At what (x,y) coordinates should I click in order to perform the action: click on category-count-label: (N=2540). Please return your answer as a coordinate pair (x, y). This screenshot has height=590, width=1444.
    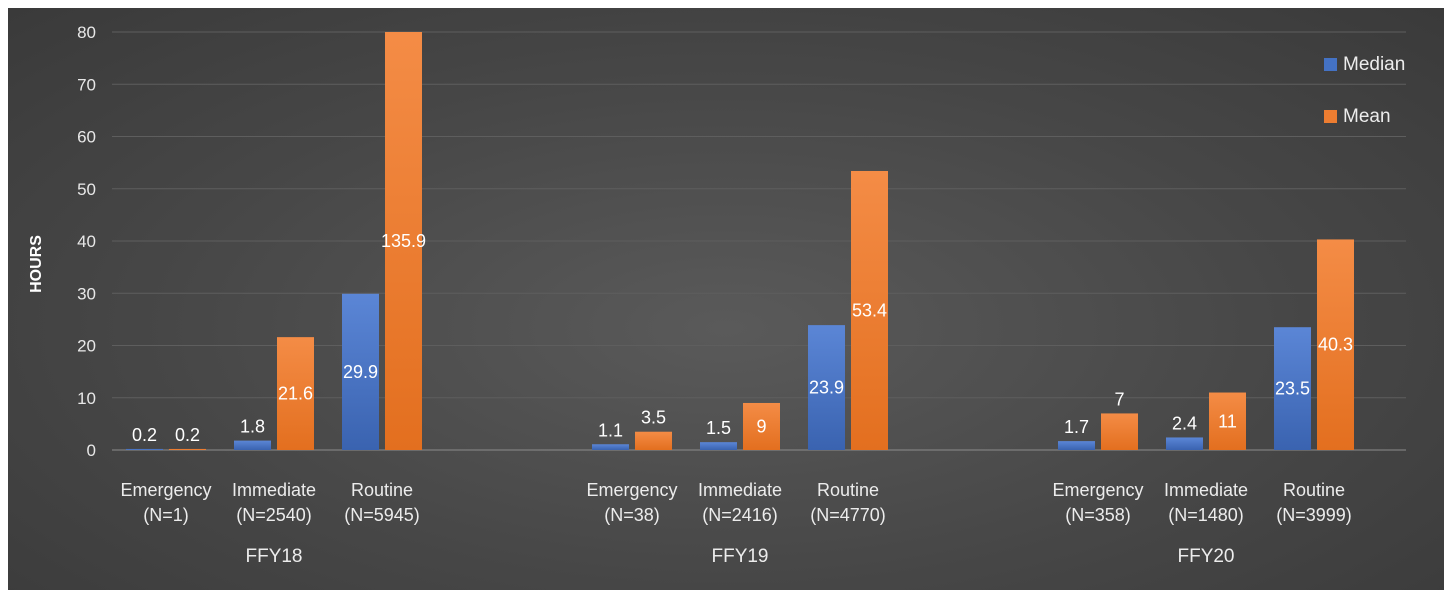
    Looking at the image, I should click on (274, 515).